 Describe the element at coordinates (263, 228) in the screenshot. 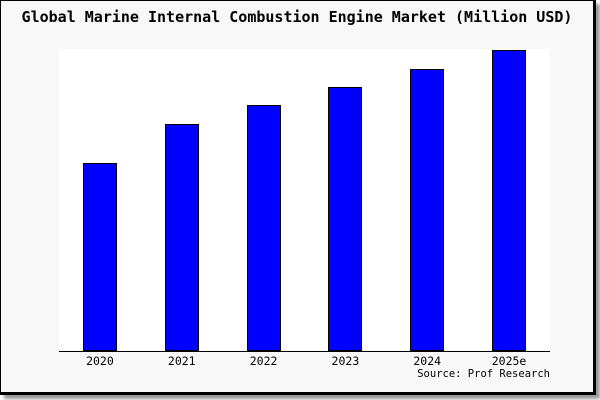

I see `bar-2022` at that location.